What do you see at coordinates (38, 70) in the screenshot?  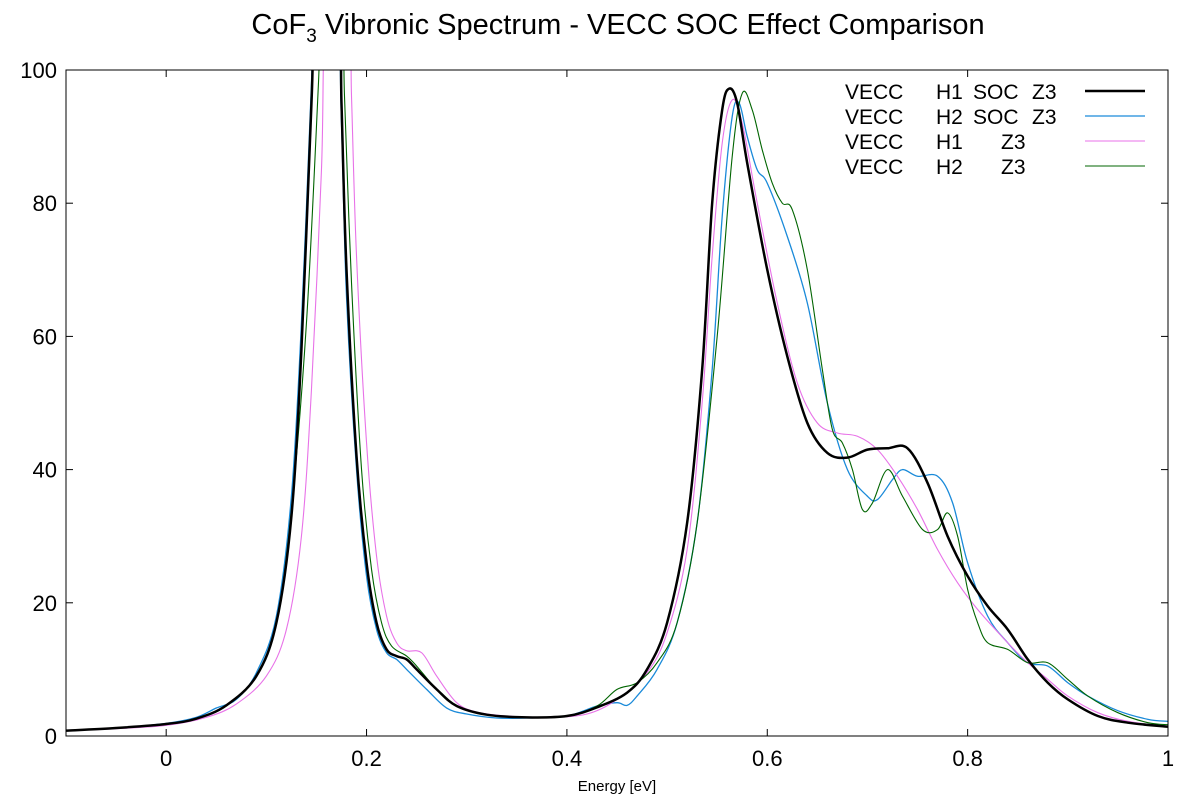 I see `y-tick-label: 100` at bounding box center [38, 70].